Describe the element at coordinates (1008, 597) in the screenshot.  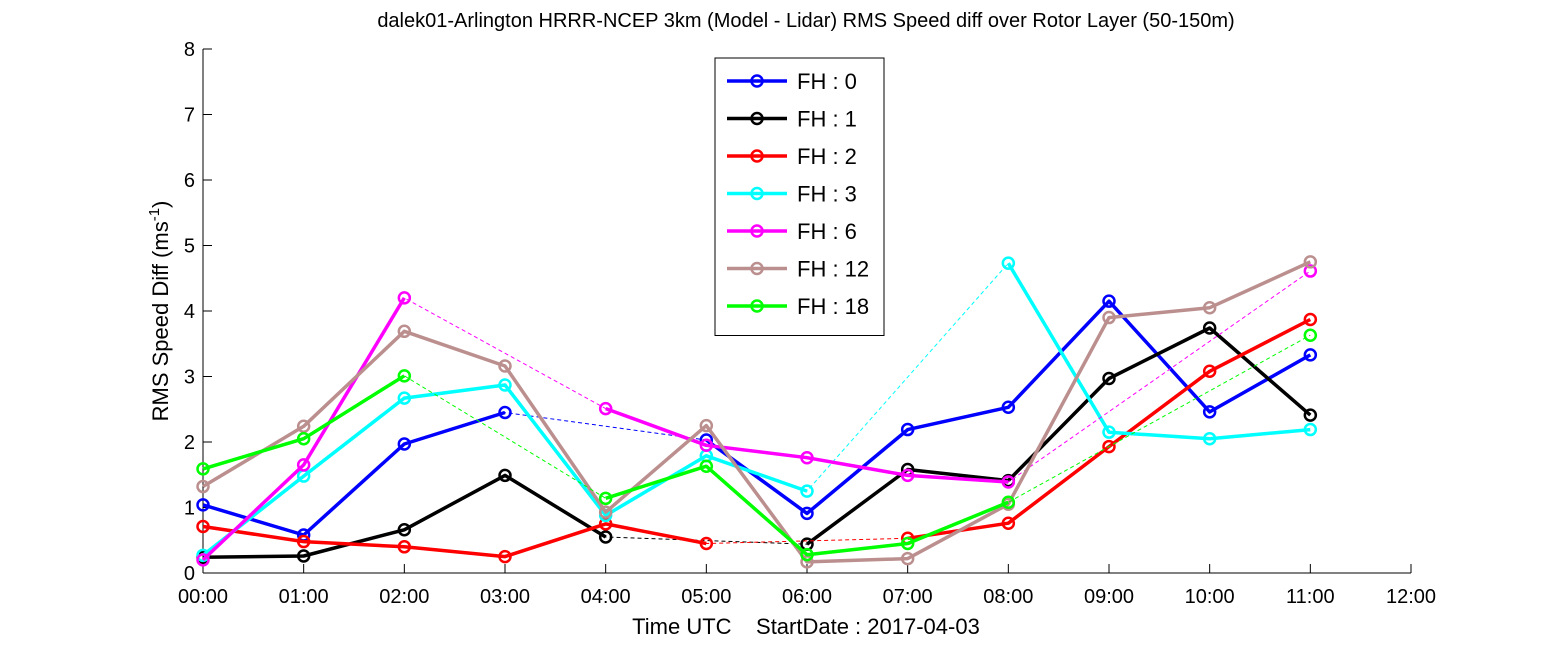
I see `x-tick-label: 08:00` at that location.